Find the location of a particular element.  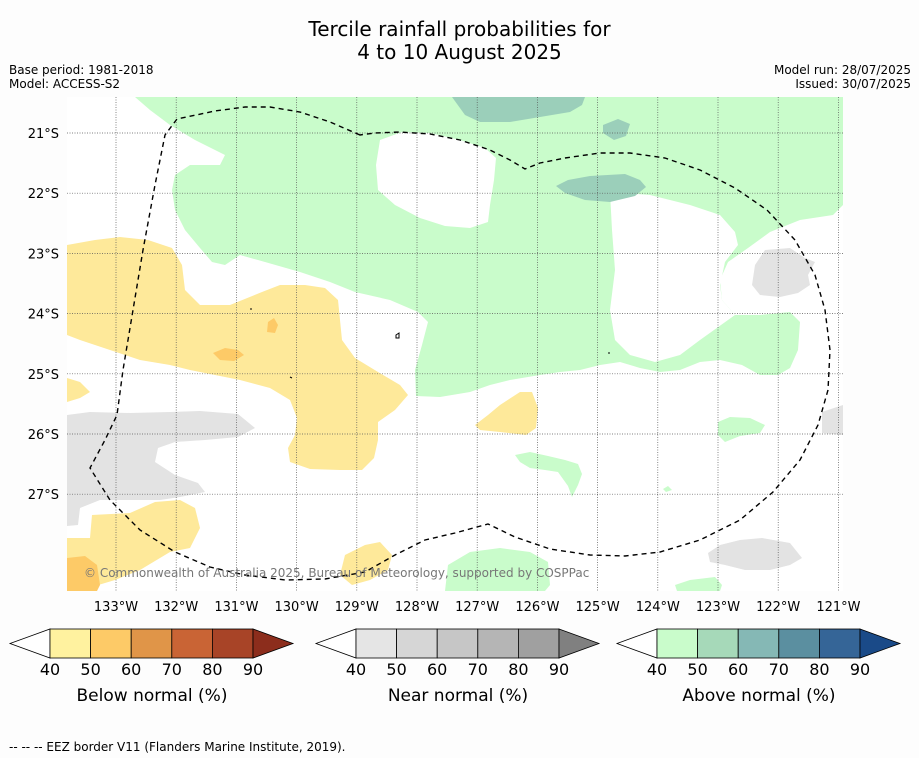

latitude-label: 21°S is located at coordinates (43, 134).